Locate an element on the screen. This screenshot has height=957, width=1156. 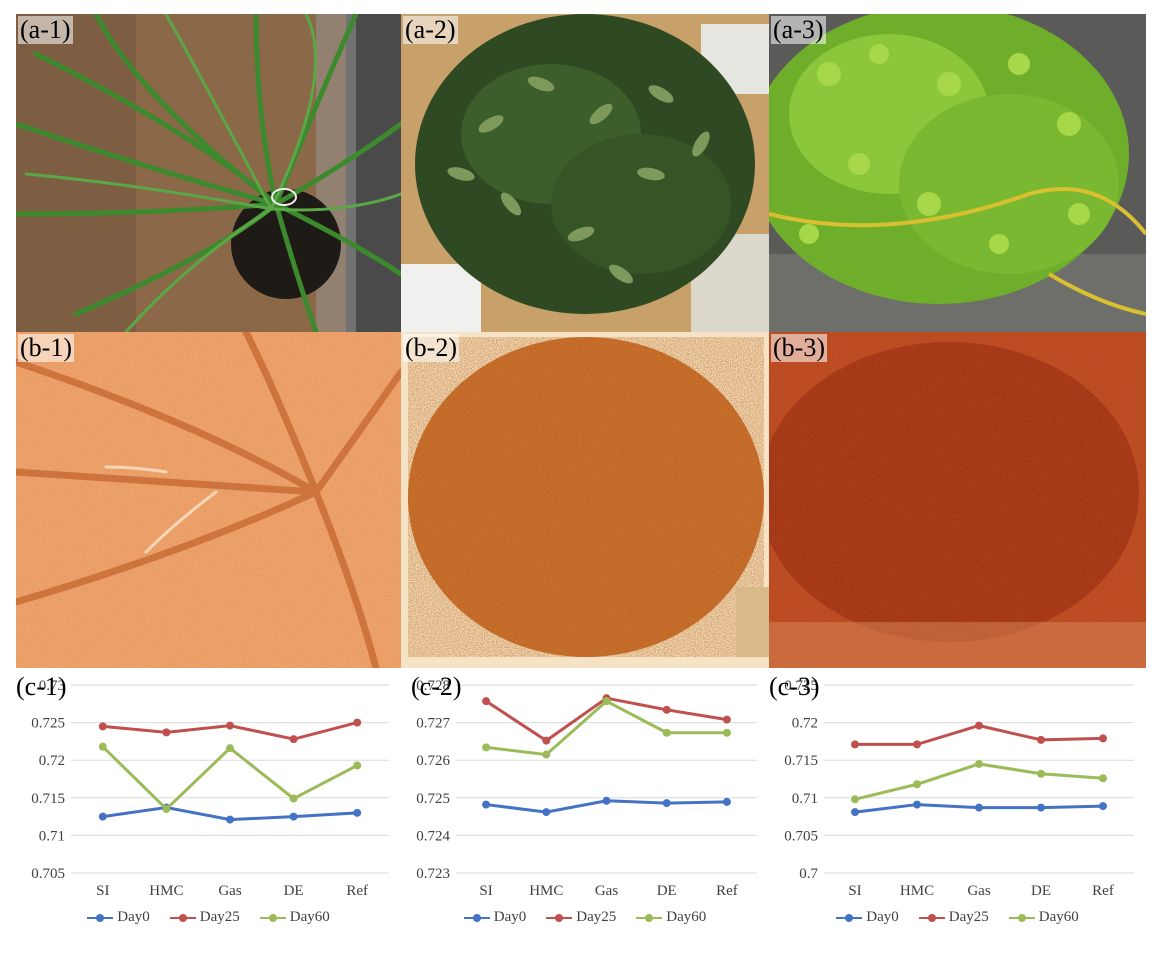
map-panel-b2: (b-2) is located at coordinates (585, 500).